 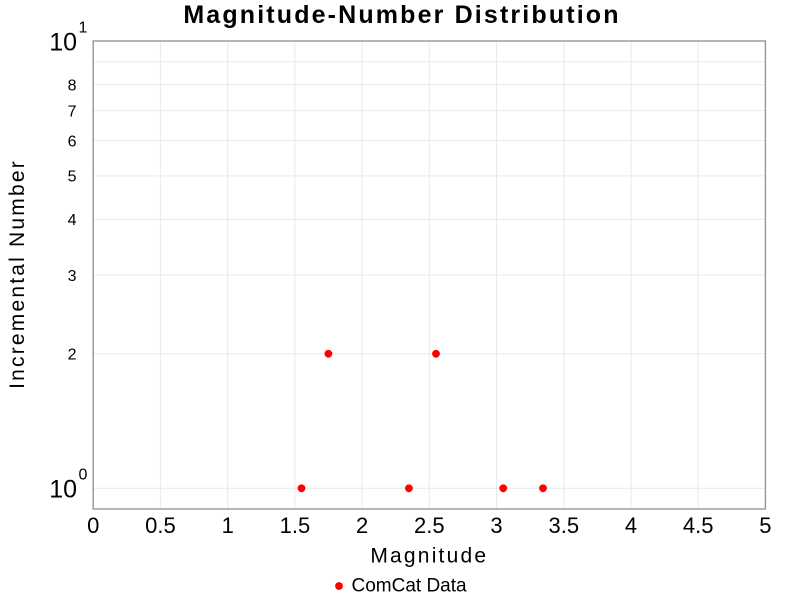 What do you see at coordinates (564, 525) in the screenshot?
I see `svg-text: 3.5` at bounding box center [564, 525].